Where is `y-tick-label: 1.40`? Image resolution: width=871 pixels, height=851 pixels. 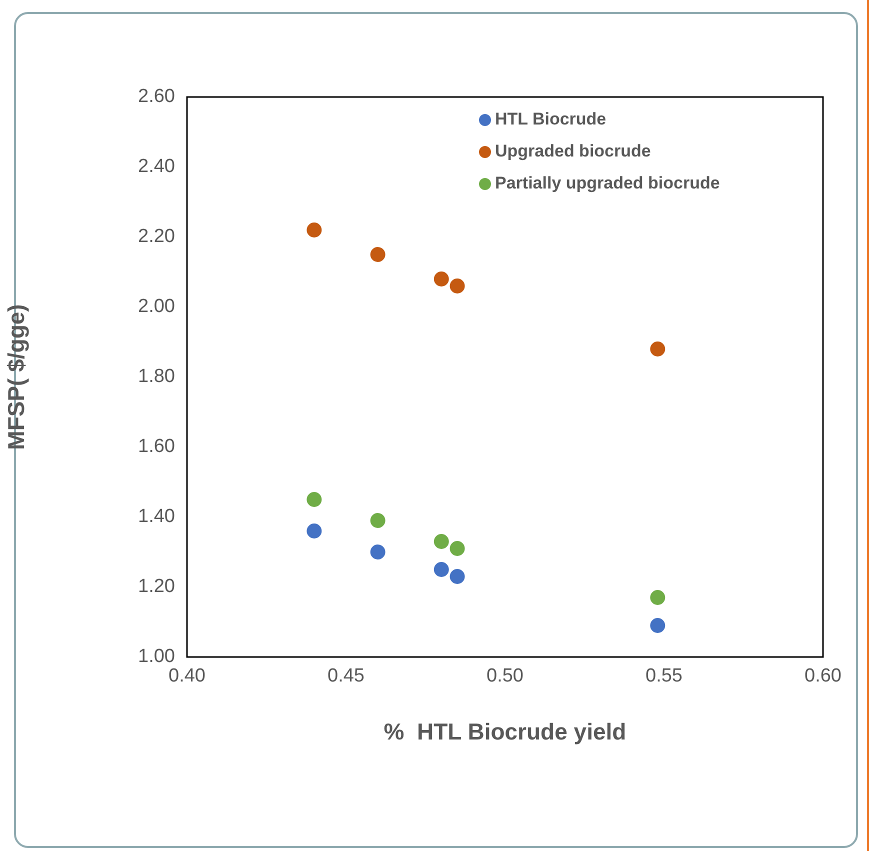 y-tick-label: 1.40 is located at coordinates (156, 517).